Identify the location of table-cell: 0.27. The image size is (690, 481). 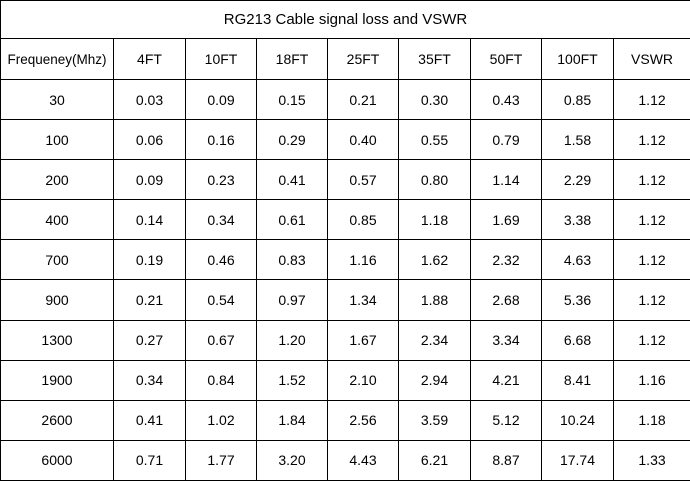
(149, 340).